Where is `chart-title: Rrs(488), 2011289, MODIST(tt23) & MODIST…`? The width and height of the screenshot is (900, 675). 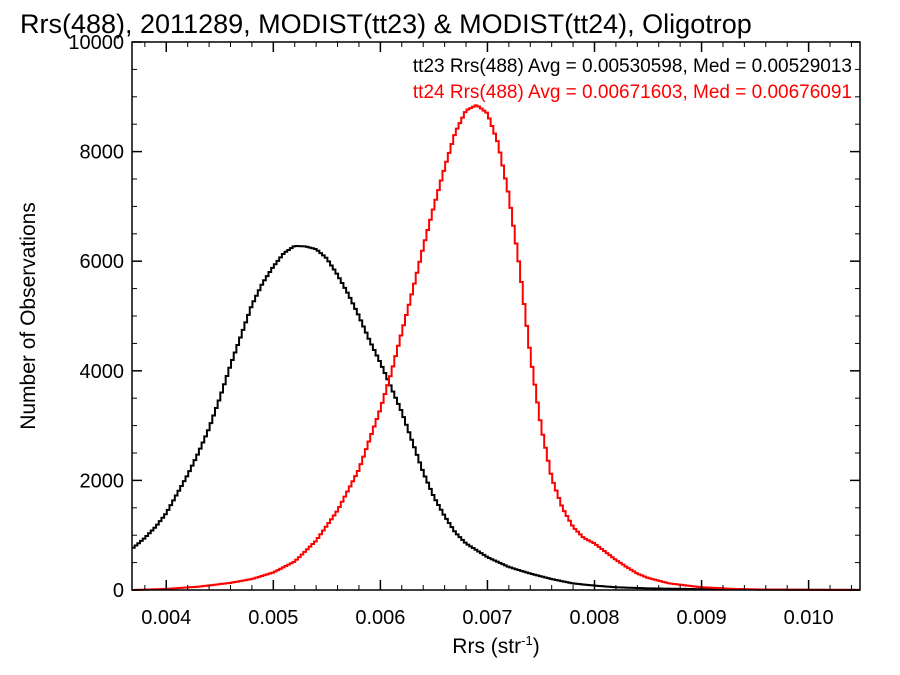 chart-title: Rrs(488), 2011289, MODIST(tt23) & MODIST… is located at coordinates (386, 24).